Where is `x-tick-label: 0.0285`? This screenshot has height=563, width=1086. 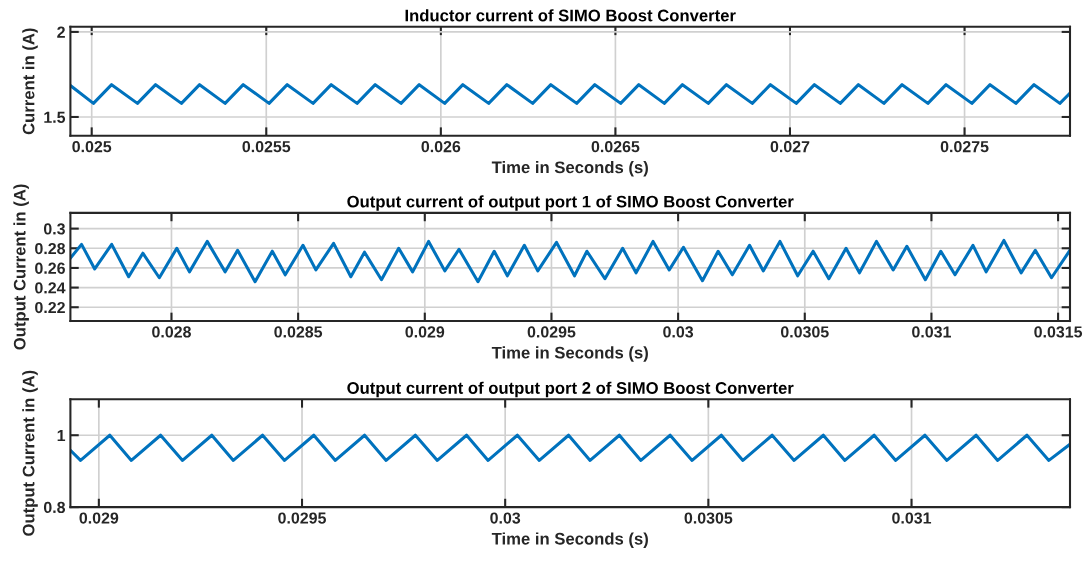 x-tick-label: 0.0285 is located at coordinates (298, 332).